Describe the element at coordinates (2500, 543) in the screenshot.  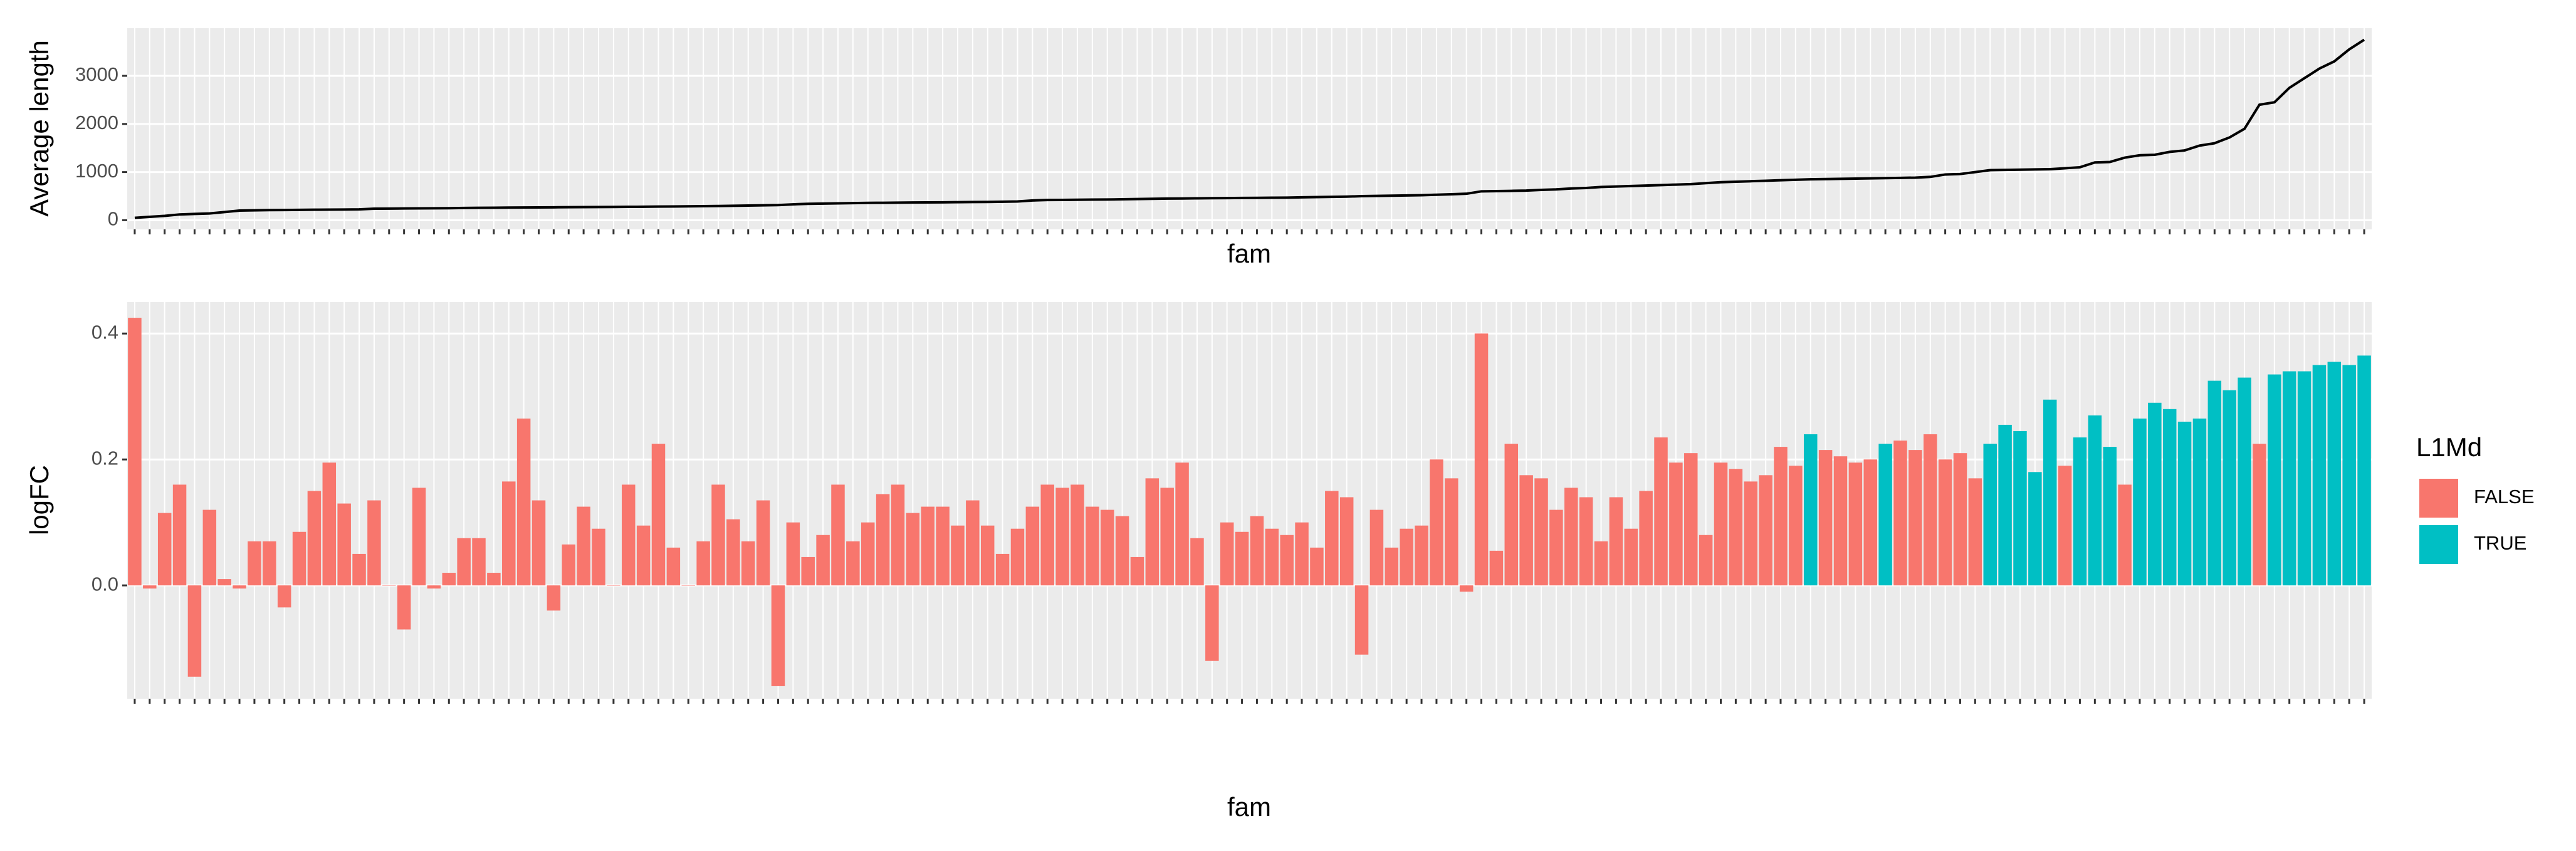
I see `legend-label: TRUE` at that location.